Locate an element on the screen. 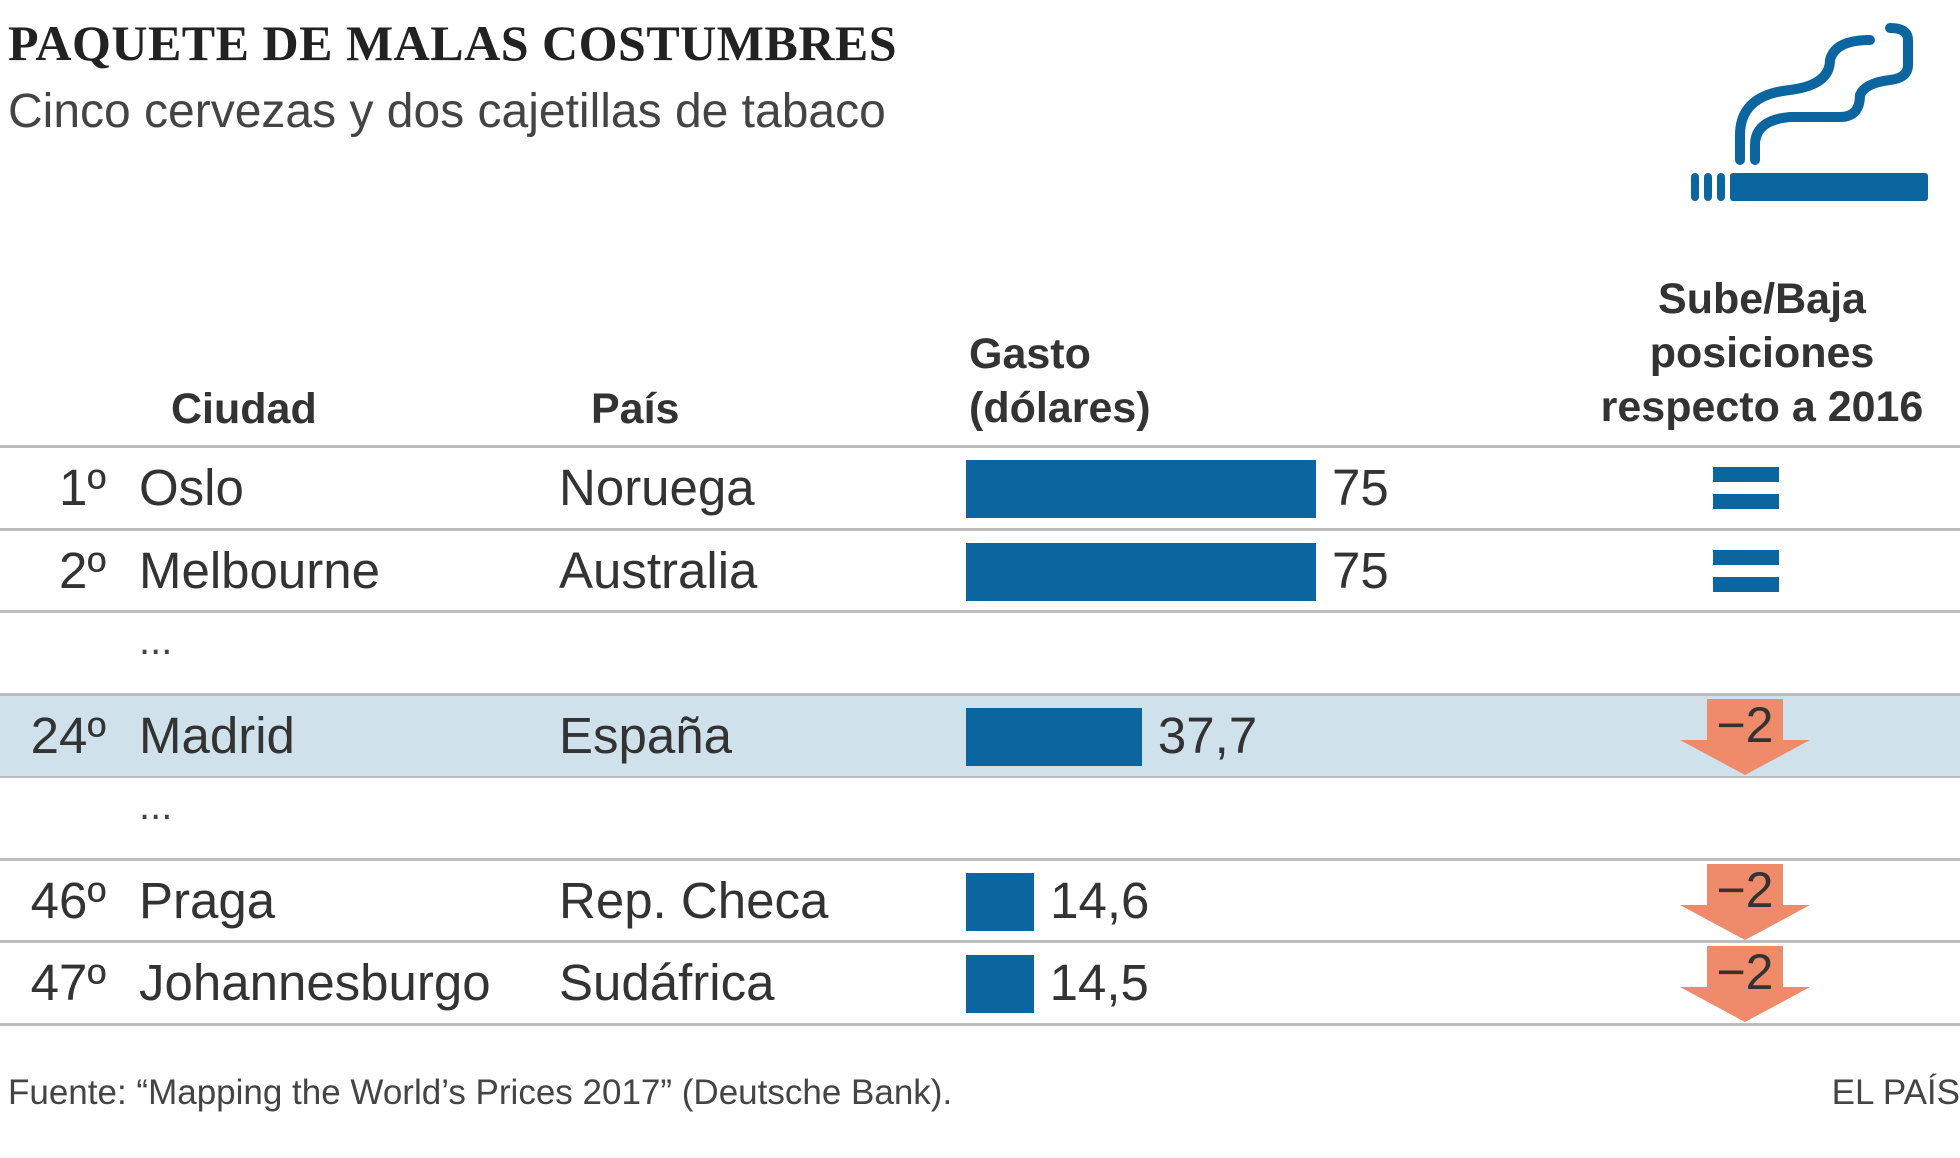 The image size is (1960, 1158). header-cambio: Sube/Baja posiciones respecto a 2016 is located at coordinates (1761, 353).